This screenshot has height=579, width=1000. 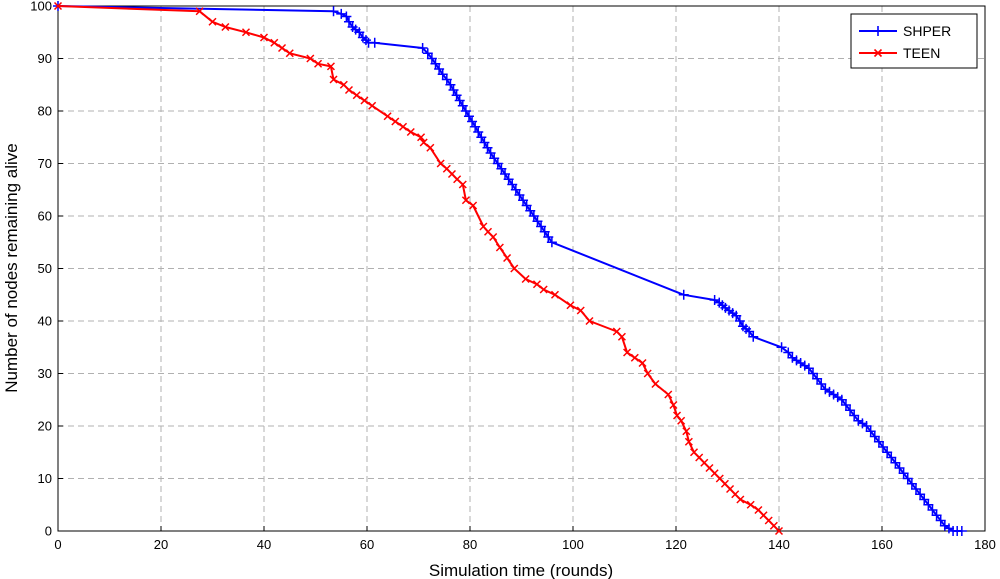 I want to click on legend-marker-teen, so click(x=878, y=53).